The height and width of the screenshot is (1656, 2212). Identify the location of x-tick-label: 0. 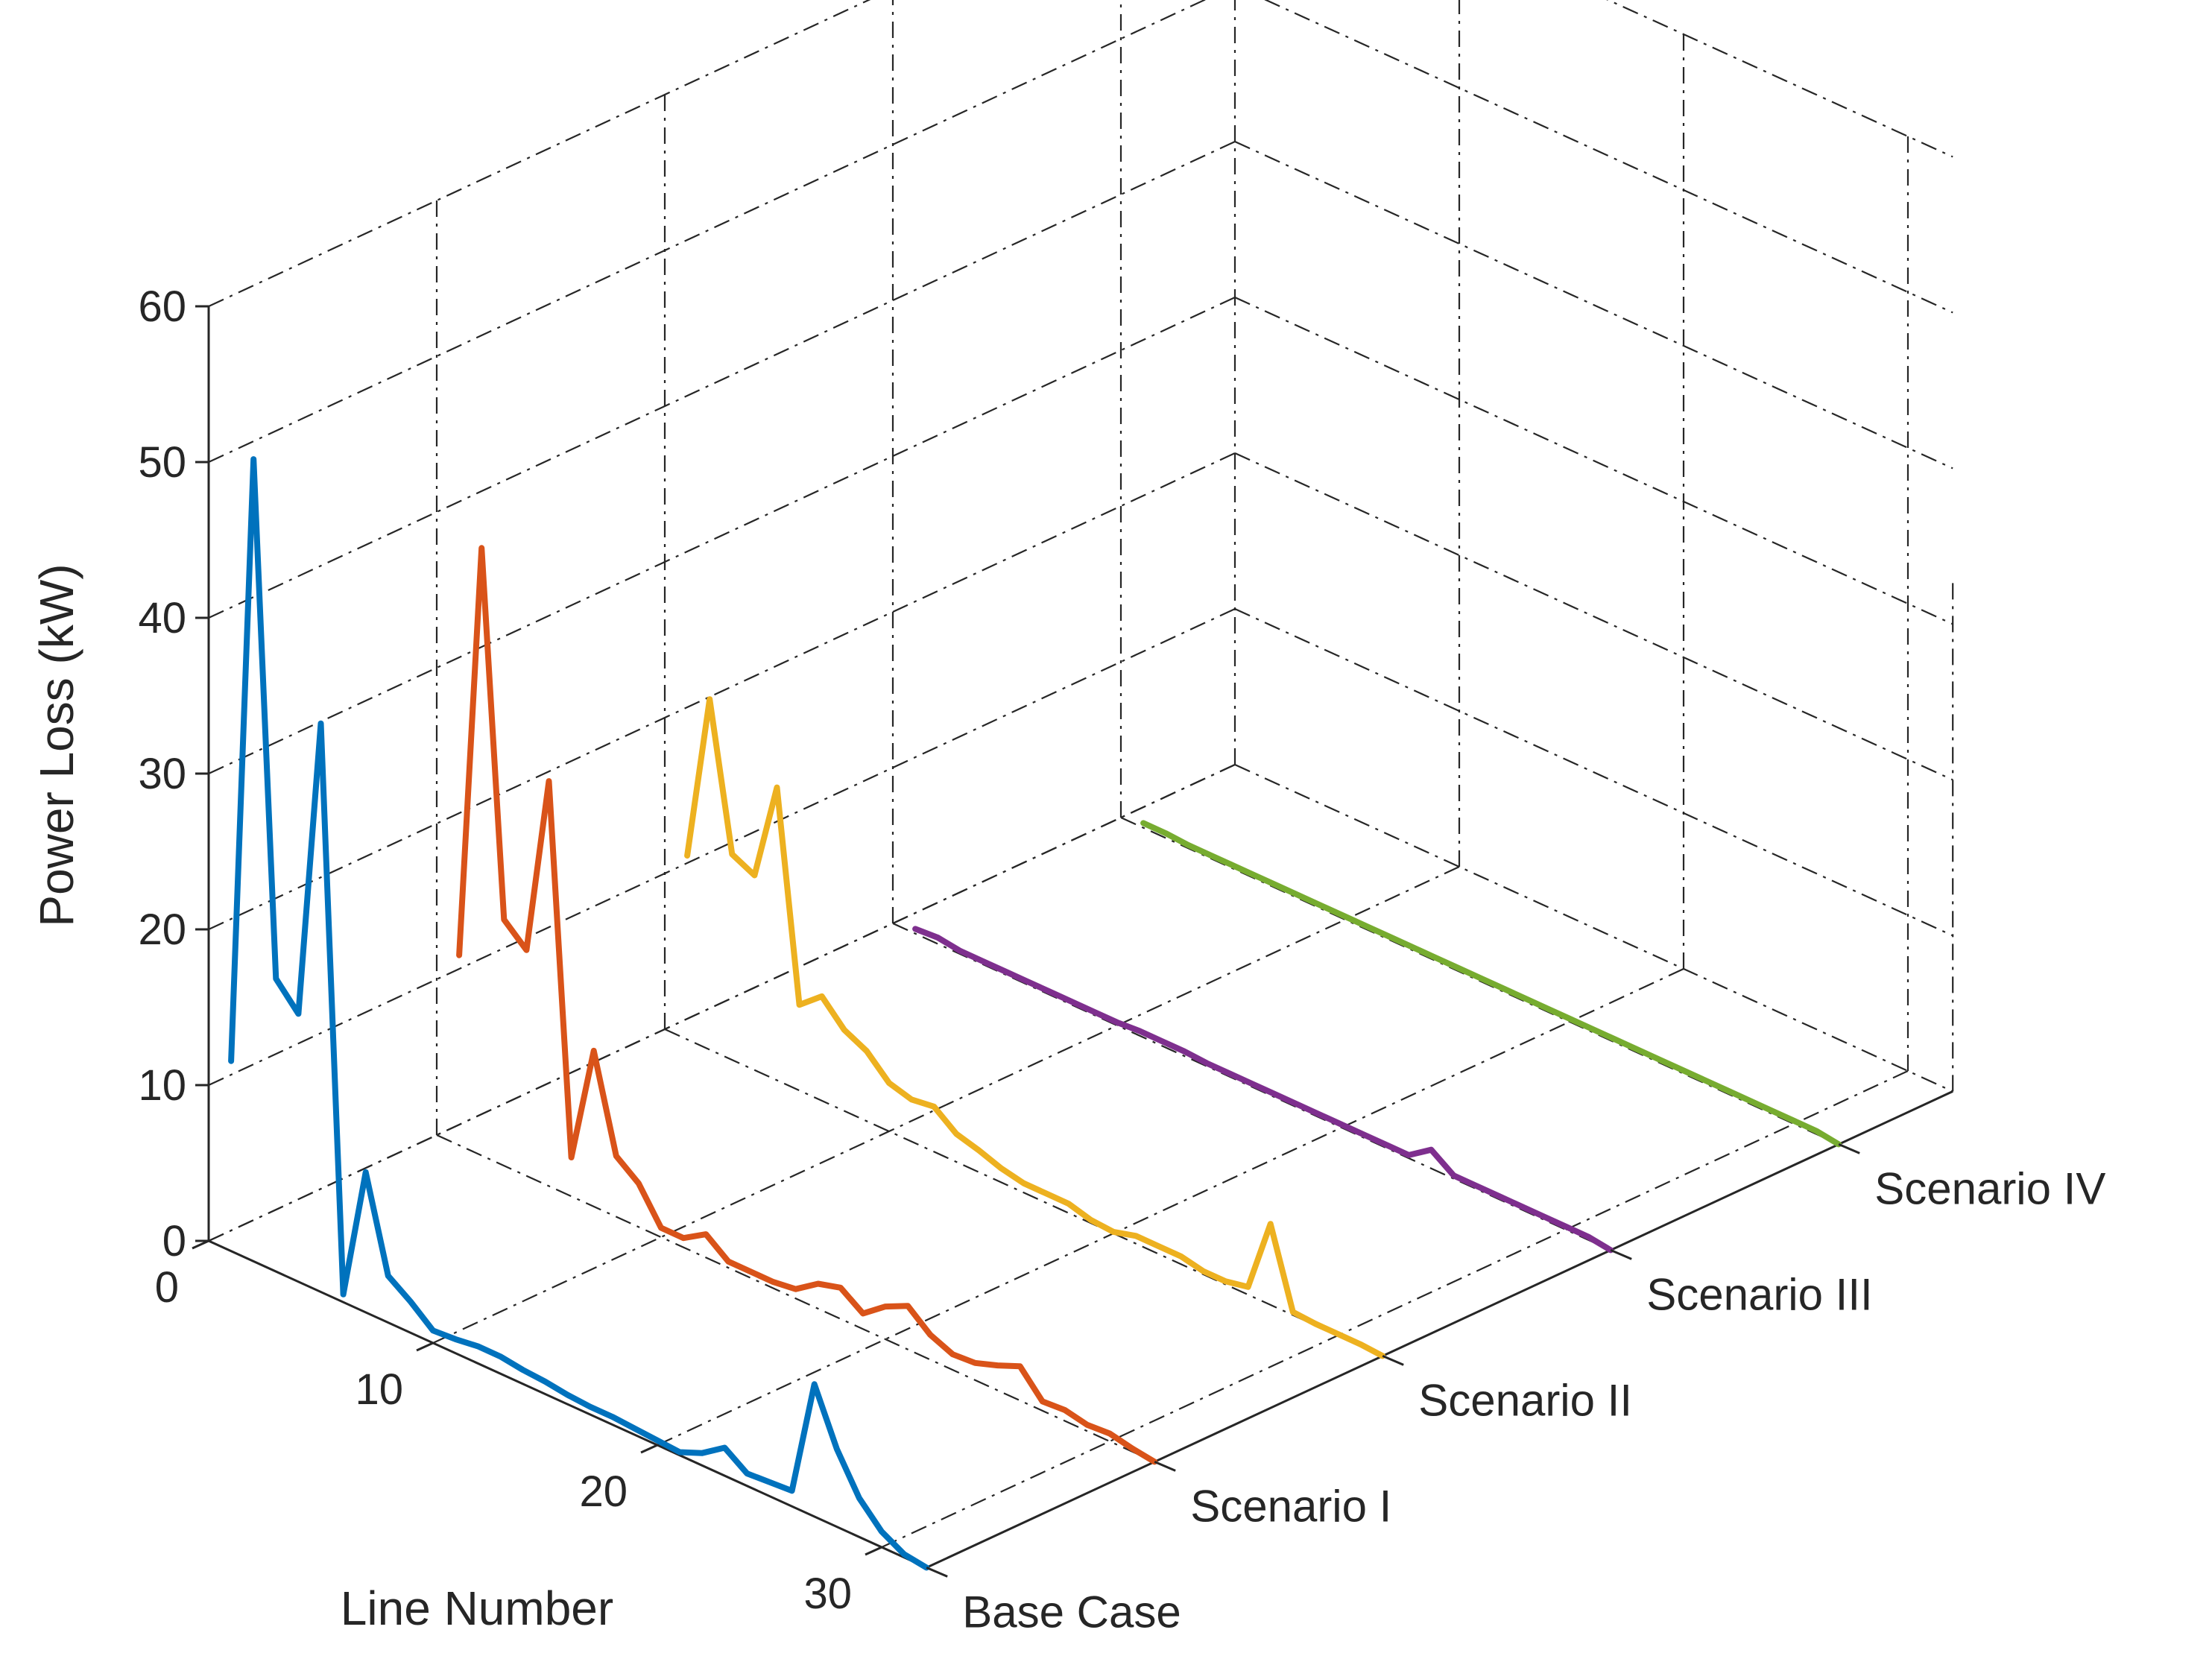
(167, 1287).